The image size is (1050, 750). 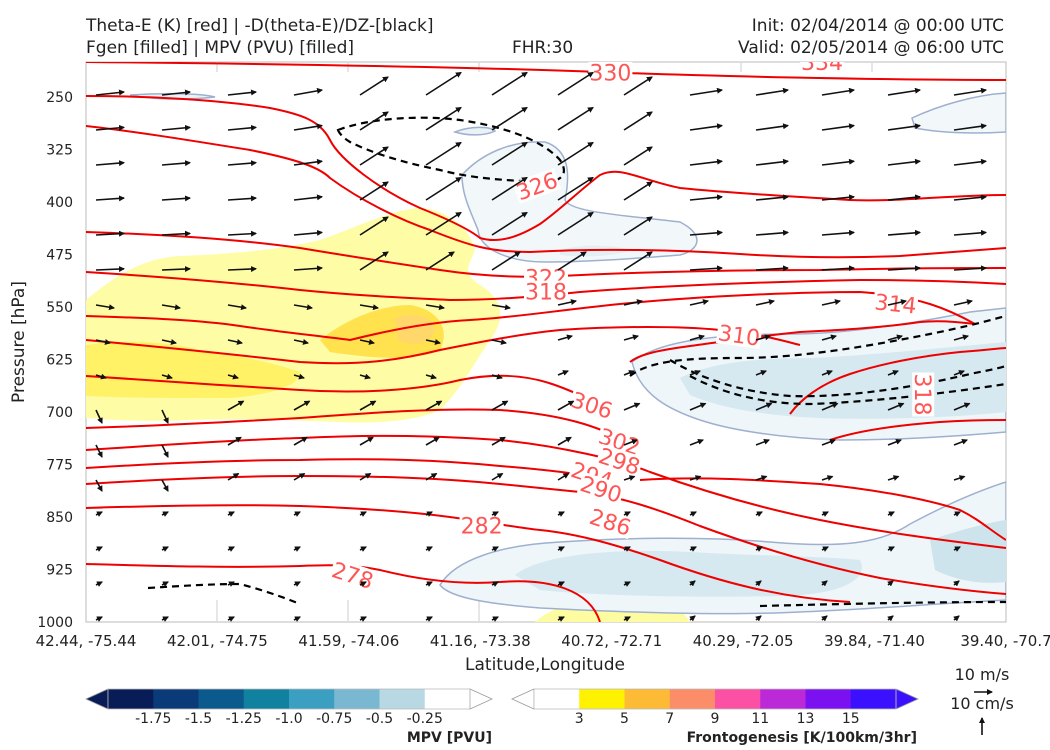 What do you see at coordinates (449, 738) in the screenshot?
I see `mpv-colorbar-label: MPV [PVU]` at bounding box center [449, 738].